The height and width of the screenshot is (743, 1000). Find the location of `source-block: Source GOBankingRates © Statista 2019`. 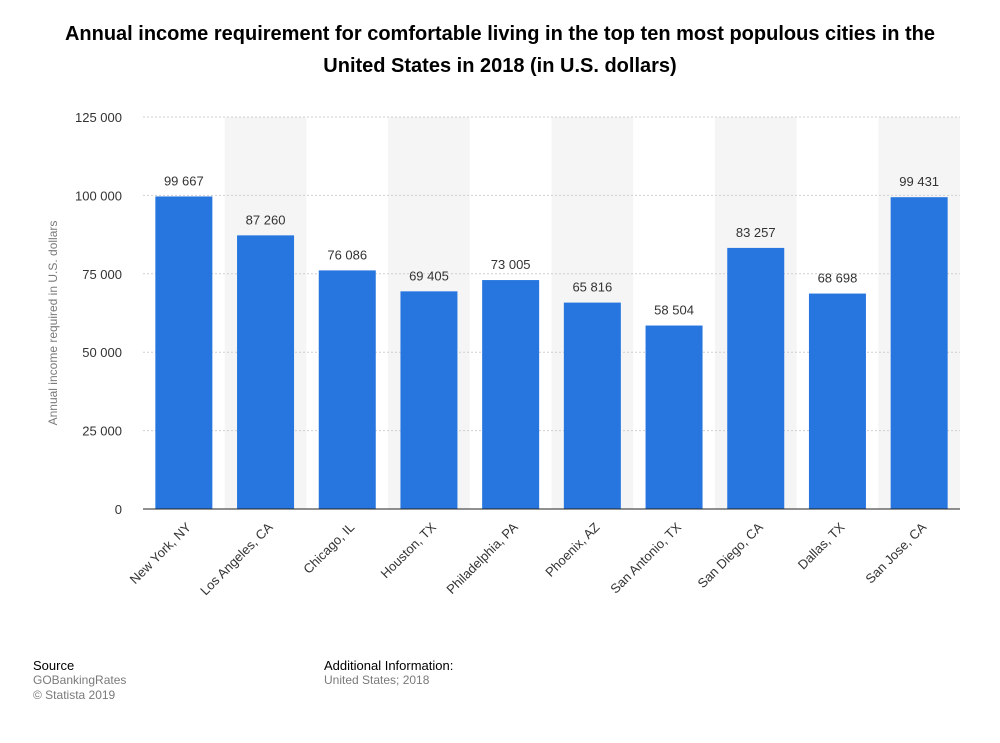

source-block: Source GOBankingRates © Statista 2019 is located at coordinates (79, 680).